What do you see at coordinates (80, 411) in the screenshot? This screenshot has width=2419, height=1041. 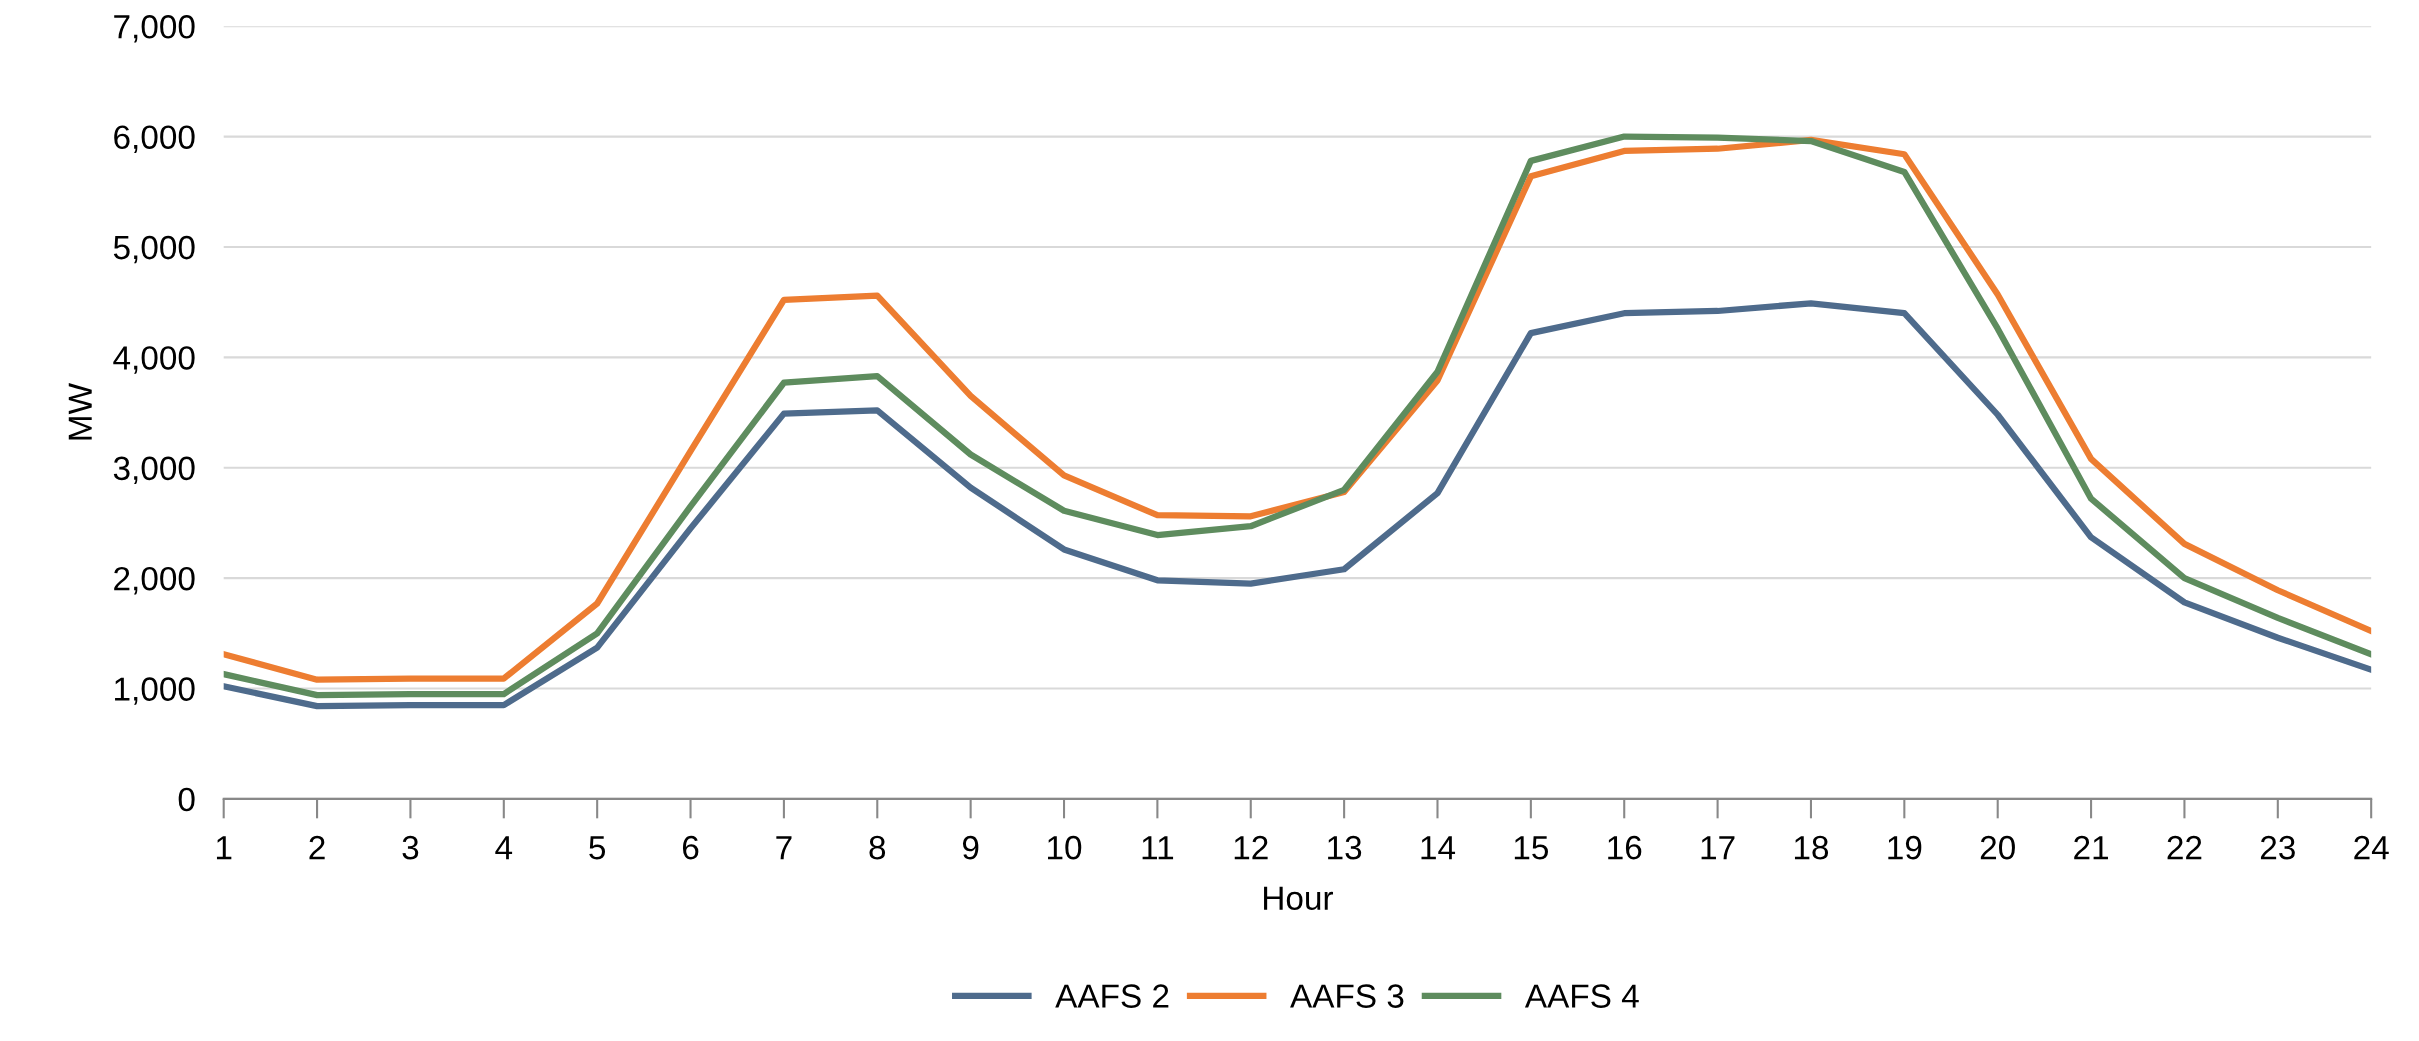 I see `y-axis-title: MW` at bounding box center [80, 411].